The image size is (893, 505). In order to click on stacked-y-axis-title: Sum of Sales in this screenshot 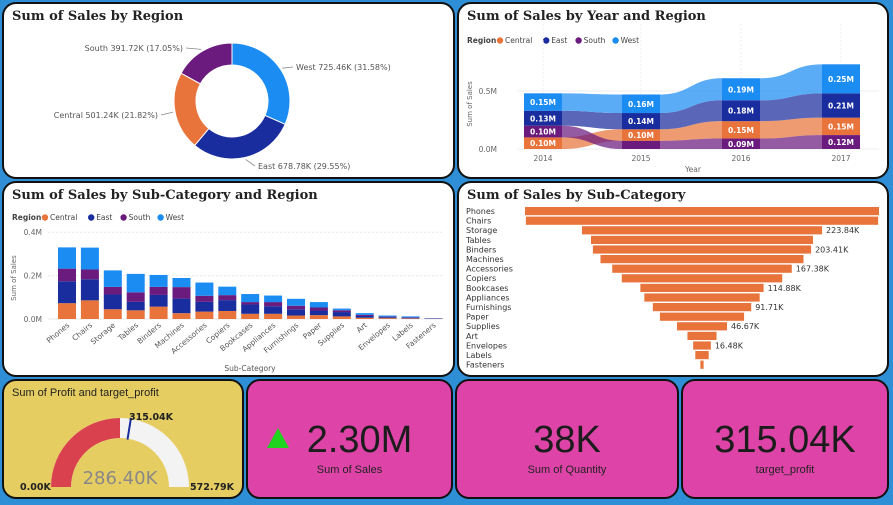, I will do `click(14, 278)`.